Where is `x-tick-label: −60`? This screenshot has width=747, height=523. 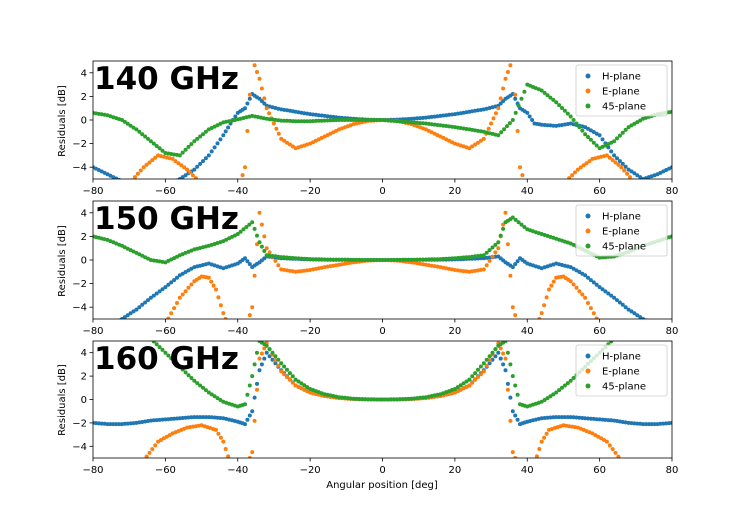
x-tick-label: −60 is located at coordinates (165, 331).